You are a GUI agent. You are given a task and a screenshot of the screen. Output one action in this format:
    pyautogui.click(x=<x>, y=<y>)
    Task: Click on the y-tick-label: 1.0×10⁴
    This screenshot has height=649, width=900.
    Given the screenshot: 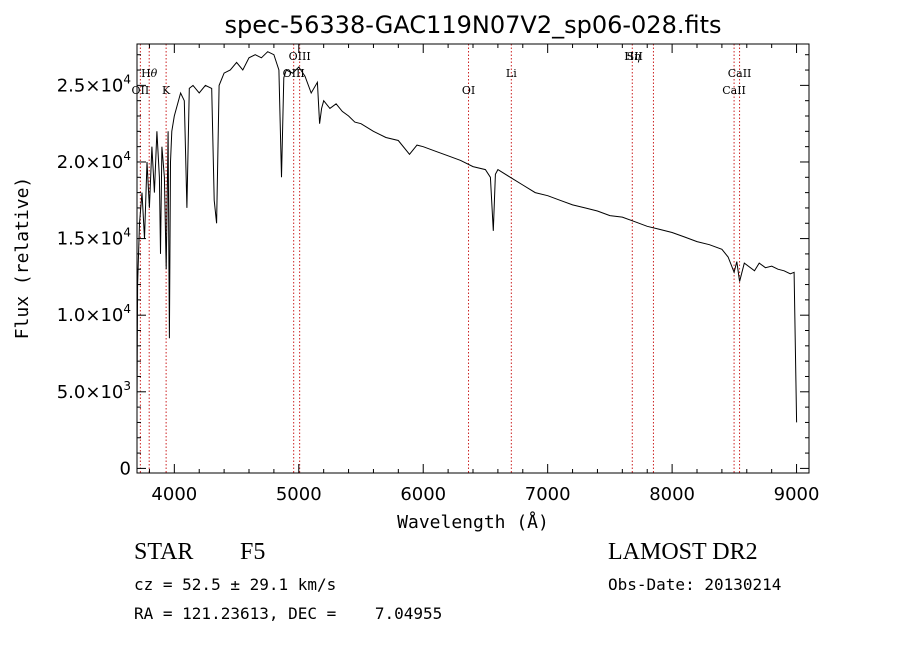 What is the action you would take?
    pyautogui.click(x=94, y=314)
    